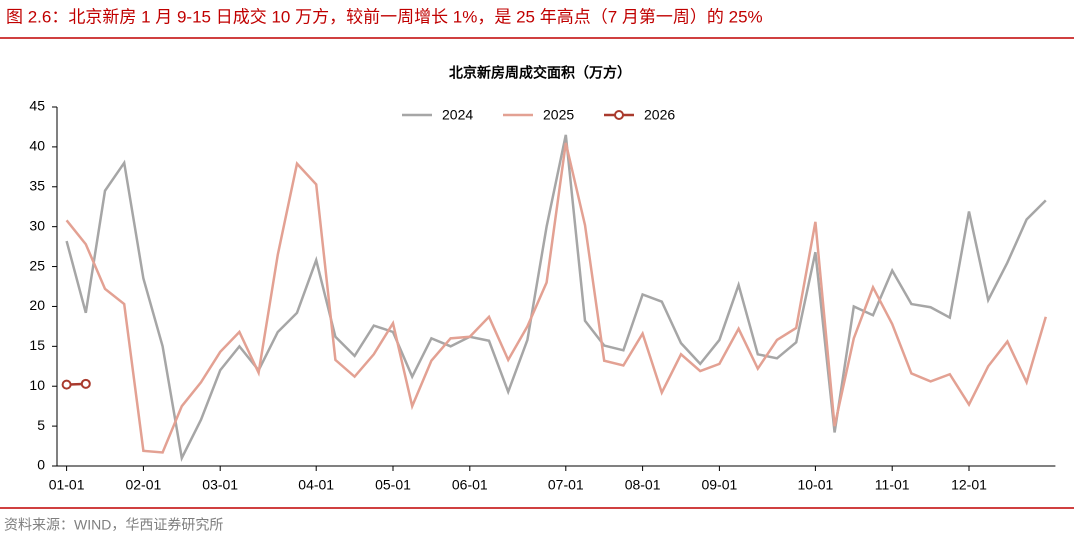  Describe the element at coordinates (719, 485) in the screenshot. I see `x-tick-label: 09-01` at that location.